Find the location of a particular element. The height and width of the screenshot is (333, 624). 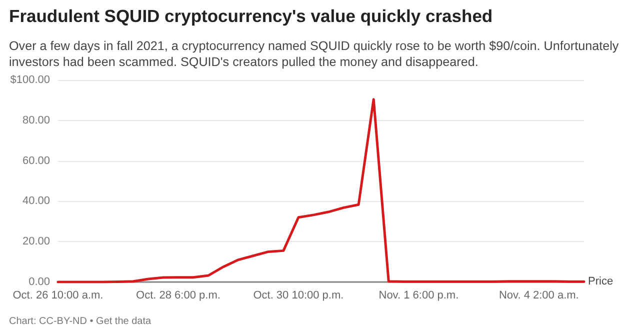

x-tick-label: Nov. 1 6:00 p.m. is located at coordinates (418, 296).